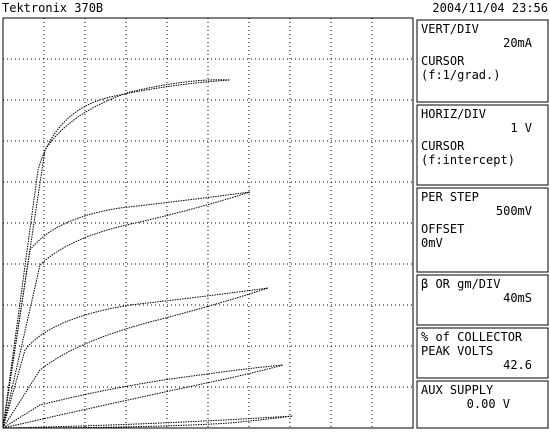  Describe the element at coordinates (490, 8) in the screenshot. I see `header-timestamp: 2004/11/04 23:56` at that location.